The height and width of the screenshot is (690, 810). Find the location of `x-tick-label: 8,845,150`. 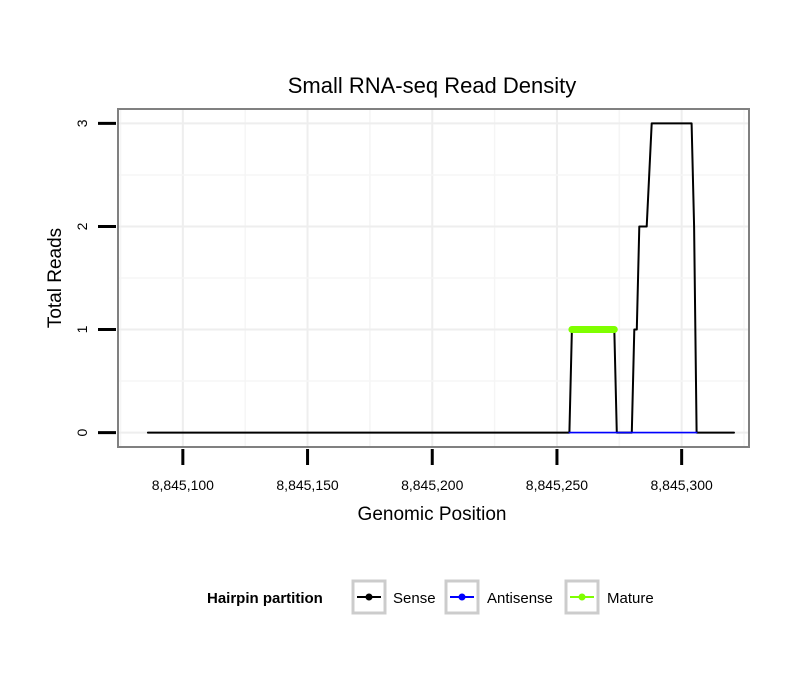

x-tick-label: 8,845,150 is located at coordinates (307, 485).